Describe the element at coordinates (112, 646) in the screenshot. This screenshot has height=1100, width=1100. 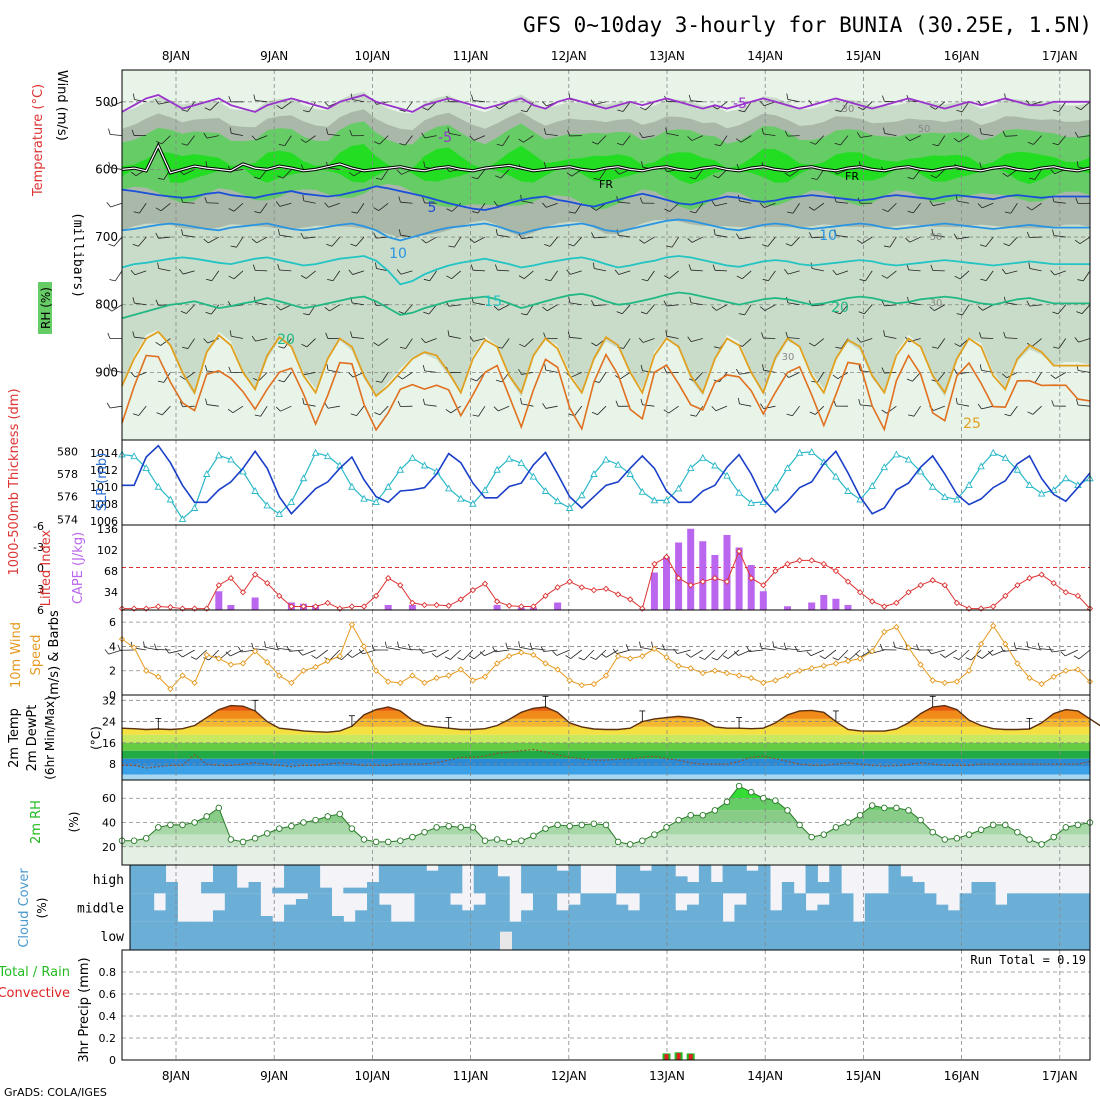
I see `wind-tick-label: 4` at that location.